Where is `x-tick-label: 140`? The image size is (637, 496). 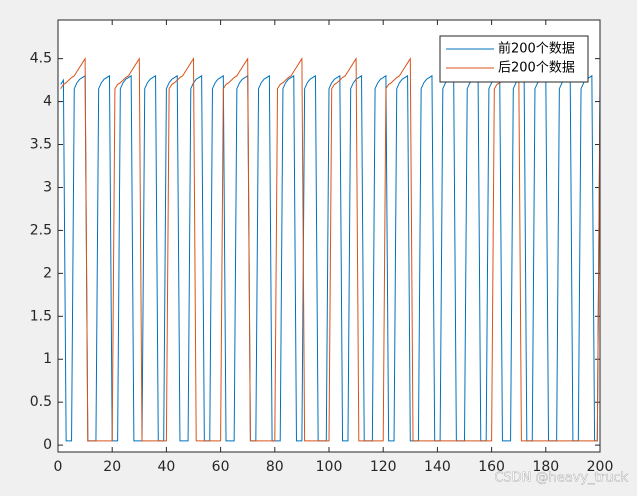
x-tick-label: 140 is located at coordinates (437, 467).